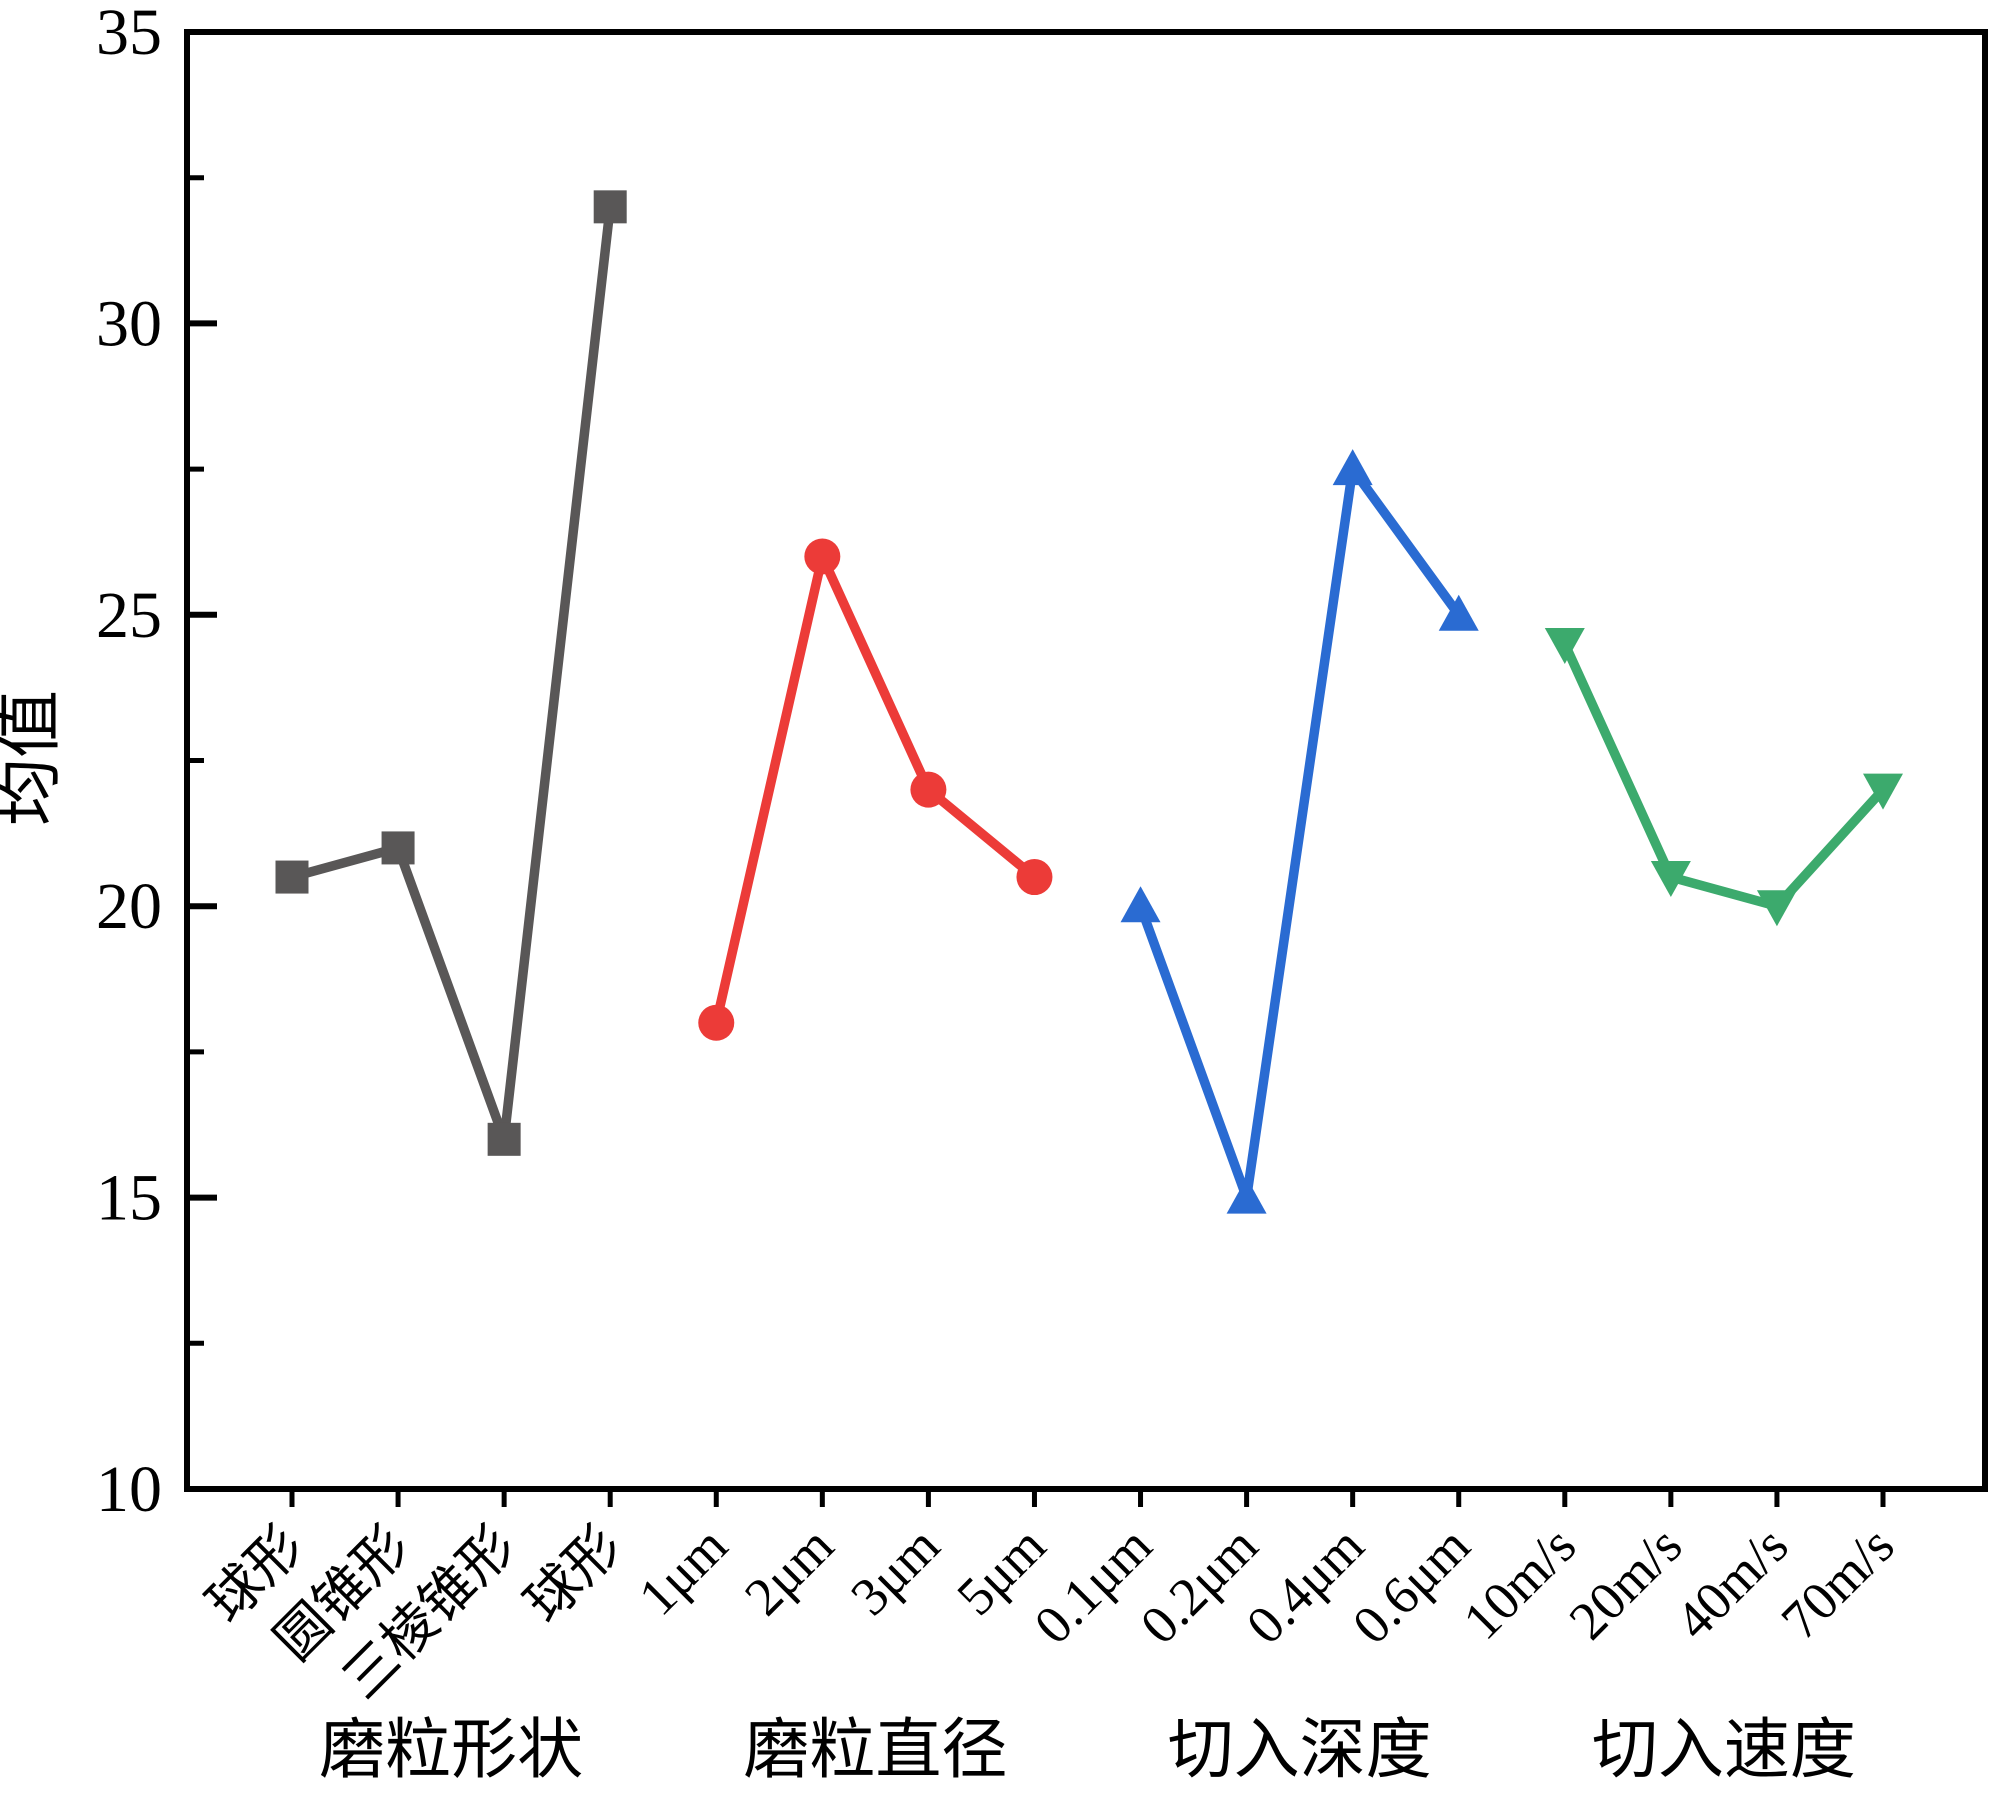 Image resolution: width=2000 pixels, height=1799 pixels. I want to click on y-tick-label: 15, so click(129, 1198).